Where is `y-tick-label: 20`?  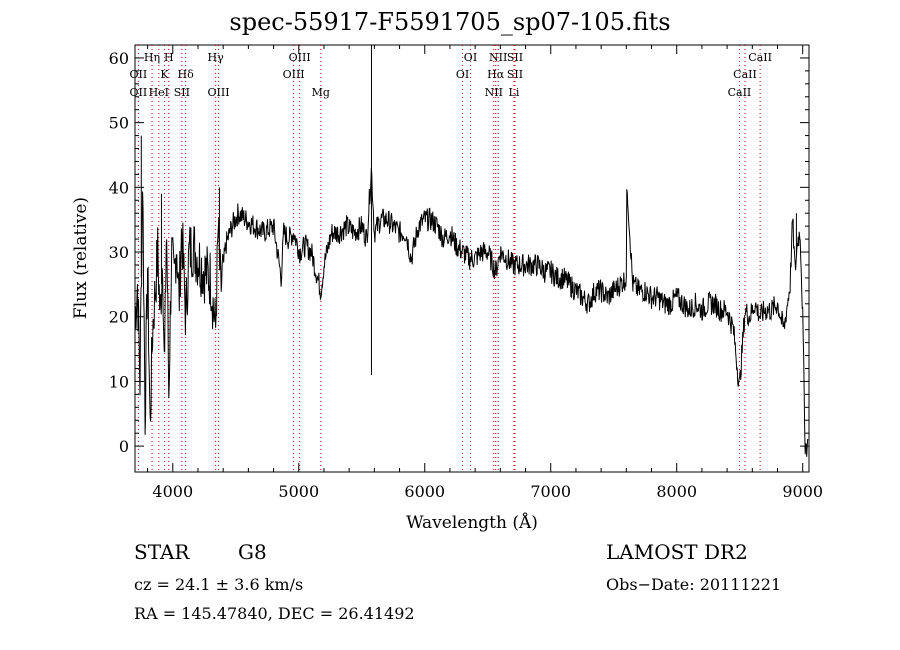
y-tick-label: 20 is located at coordinates (119, 317).